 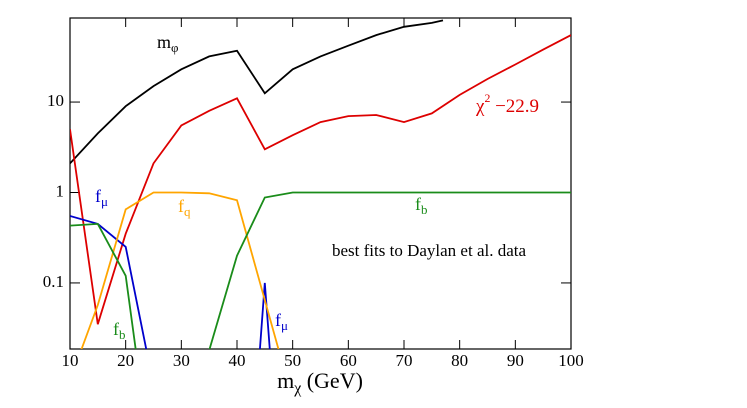 I want to click on x-tick-label: 30, so click(x=181, y=360).